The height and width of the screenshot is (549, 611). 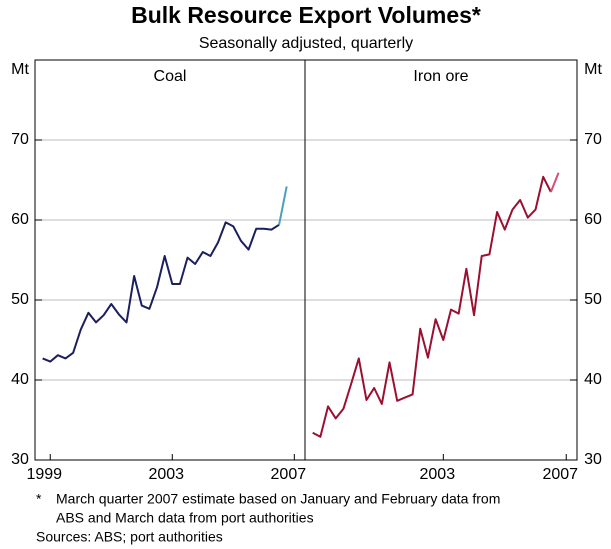 I want to click on panel-title: Iron ore, so click(x=440, y=76).